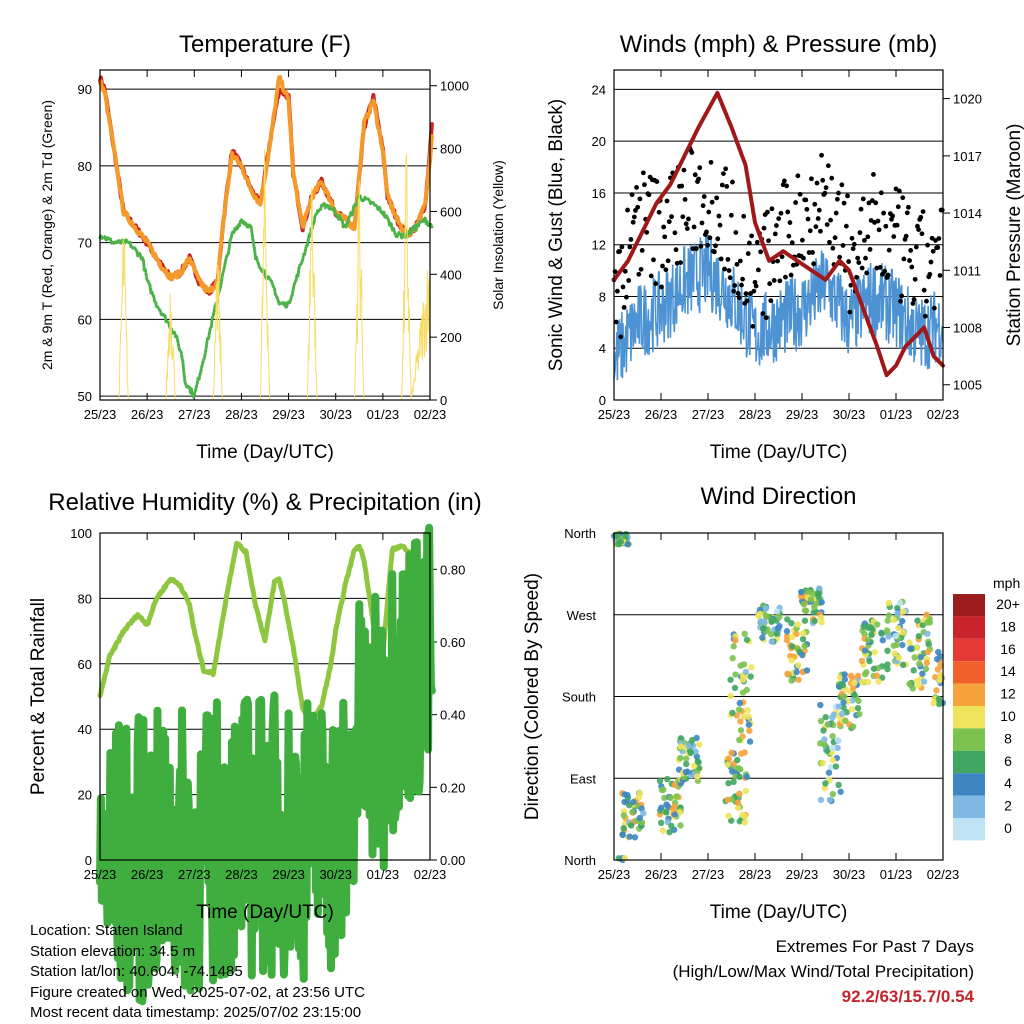 This screenshot has height=1024, width=1024. Describe the element at coordinates (823, 971) in the screenshot. I see `extremes-subtitle: (High/Low/Max Wind/Total Precipitation)` at that location.